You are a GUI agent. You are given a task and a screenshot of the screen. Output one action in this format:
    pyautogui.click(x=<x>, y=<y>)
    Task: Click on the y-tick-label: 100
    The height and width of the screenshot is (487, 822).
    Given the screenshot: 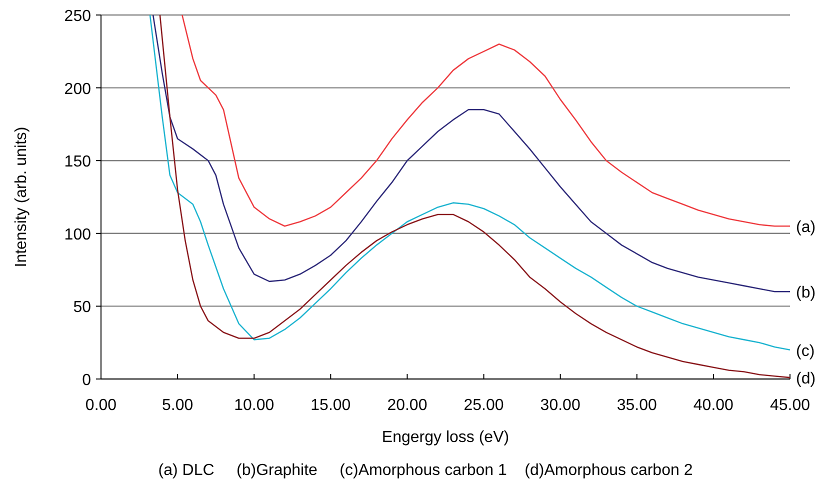 What is the action you would take?
    pyautogui.click(x=78, y=235)
    